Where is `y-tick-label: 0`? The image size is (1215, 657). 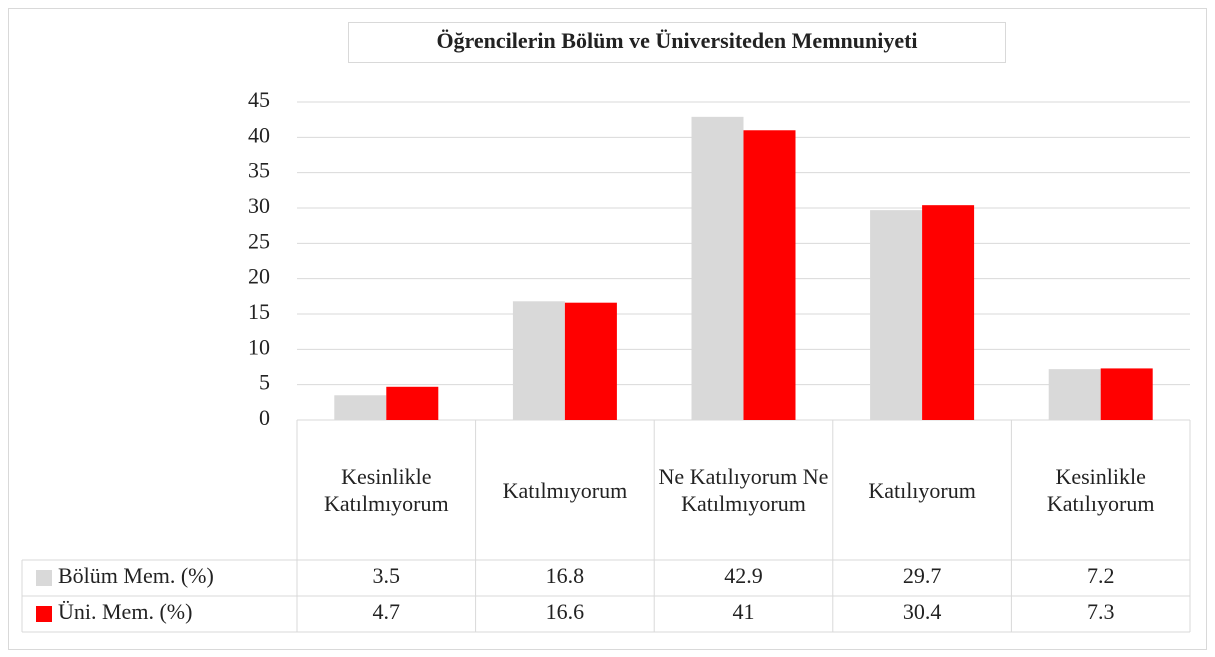
y-tick-label: 0 is located at coordinates (264, 417).